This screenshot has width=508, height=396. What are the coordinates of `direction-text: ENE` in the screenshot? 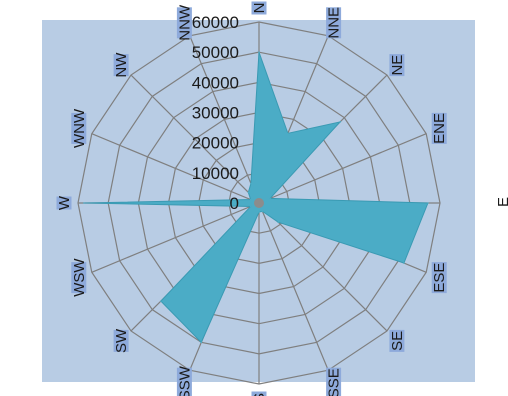 It's located at (439, 128).